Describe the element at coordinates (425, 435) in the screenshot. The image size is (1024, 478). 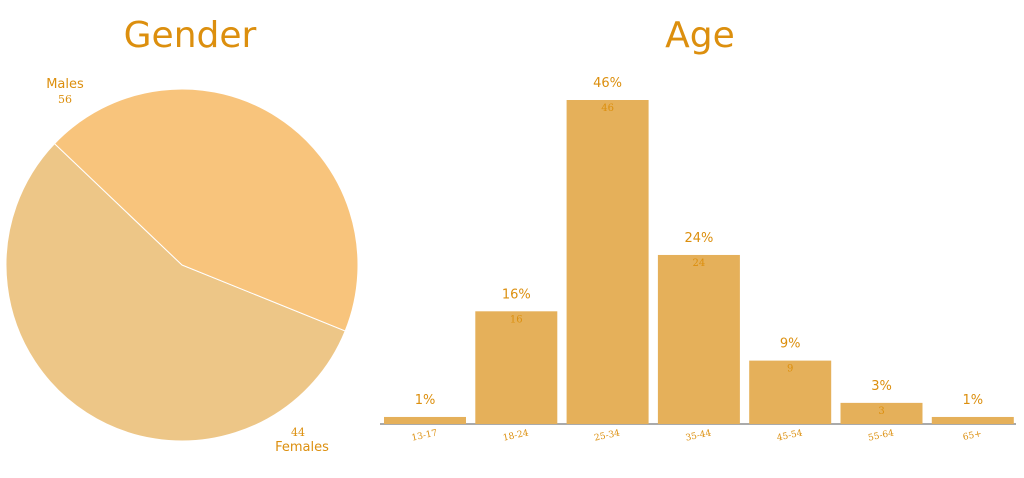
I see `x-tick-label: 13-17` at that location.